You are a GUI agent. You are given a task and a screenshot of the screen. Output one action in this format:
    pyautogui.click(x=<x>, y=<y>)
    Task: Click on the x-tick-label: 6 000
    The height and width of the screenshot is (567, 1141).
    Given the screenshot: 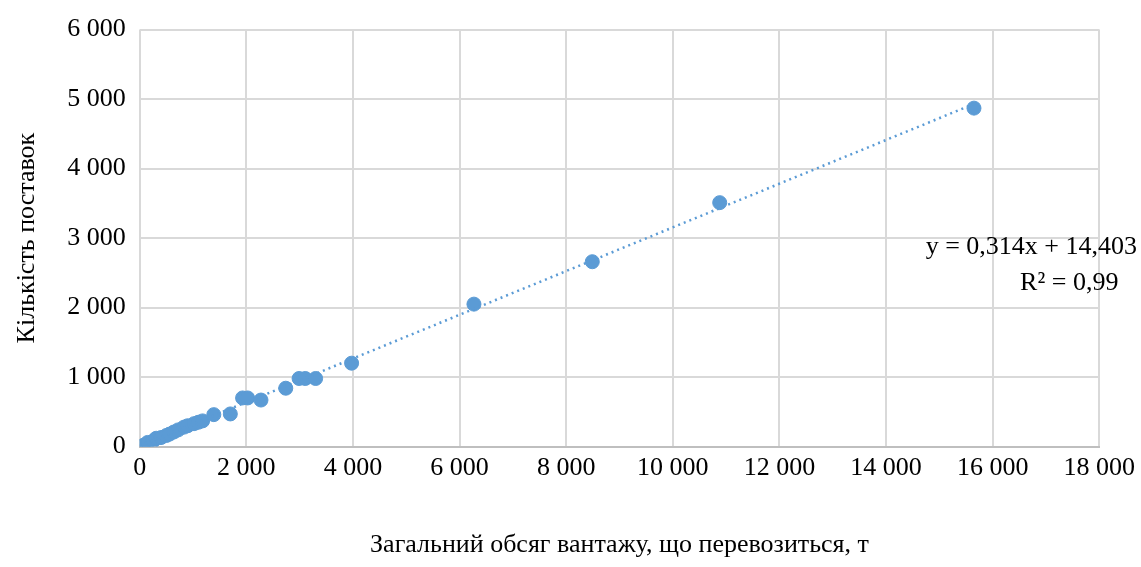 What is the action you would take?
    pyautogui.click(x=459, y=467)
    